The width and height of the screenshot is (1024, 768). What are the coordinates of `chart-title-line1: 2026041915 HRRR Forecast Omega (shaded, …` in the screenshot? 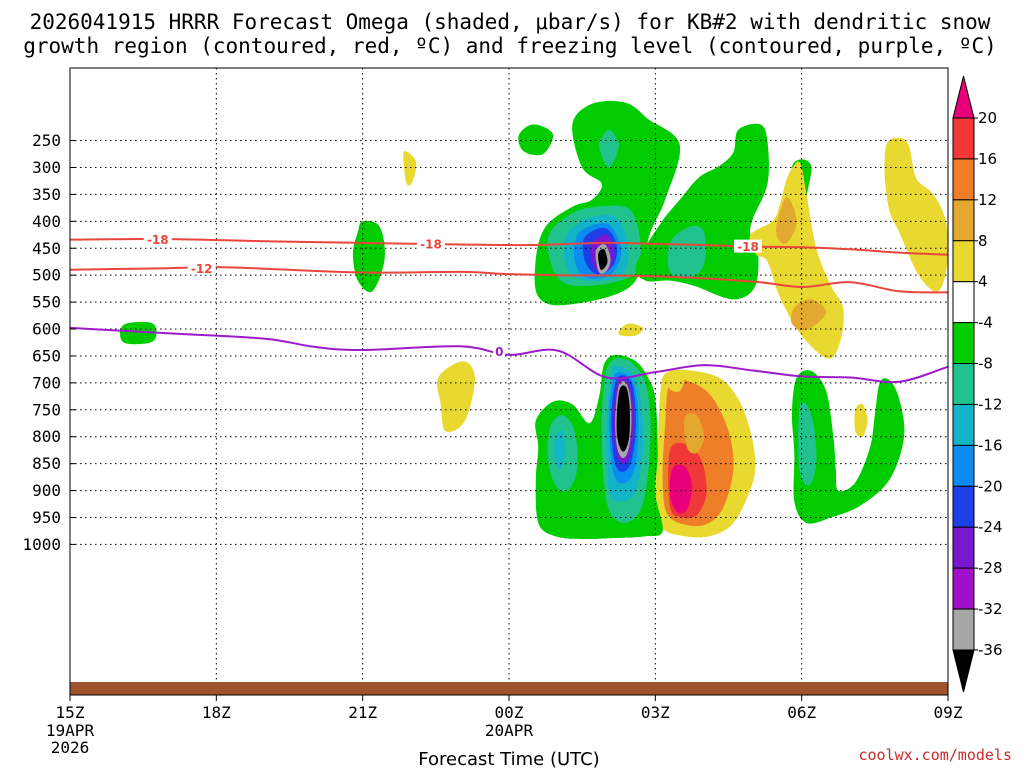 It's located at (510, 22).